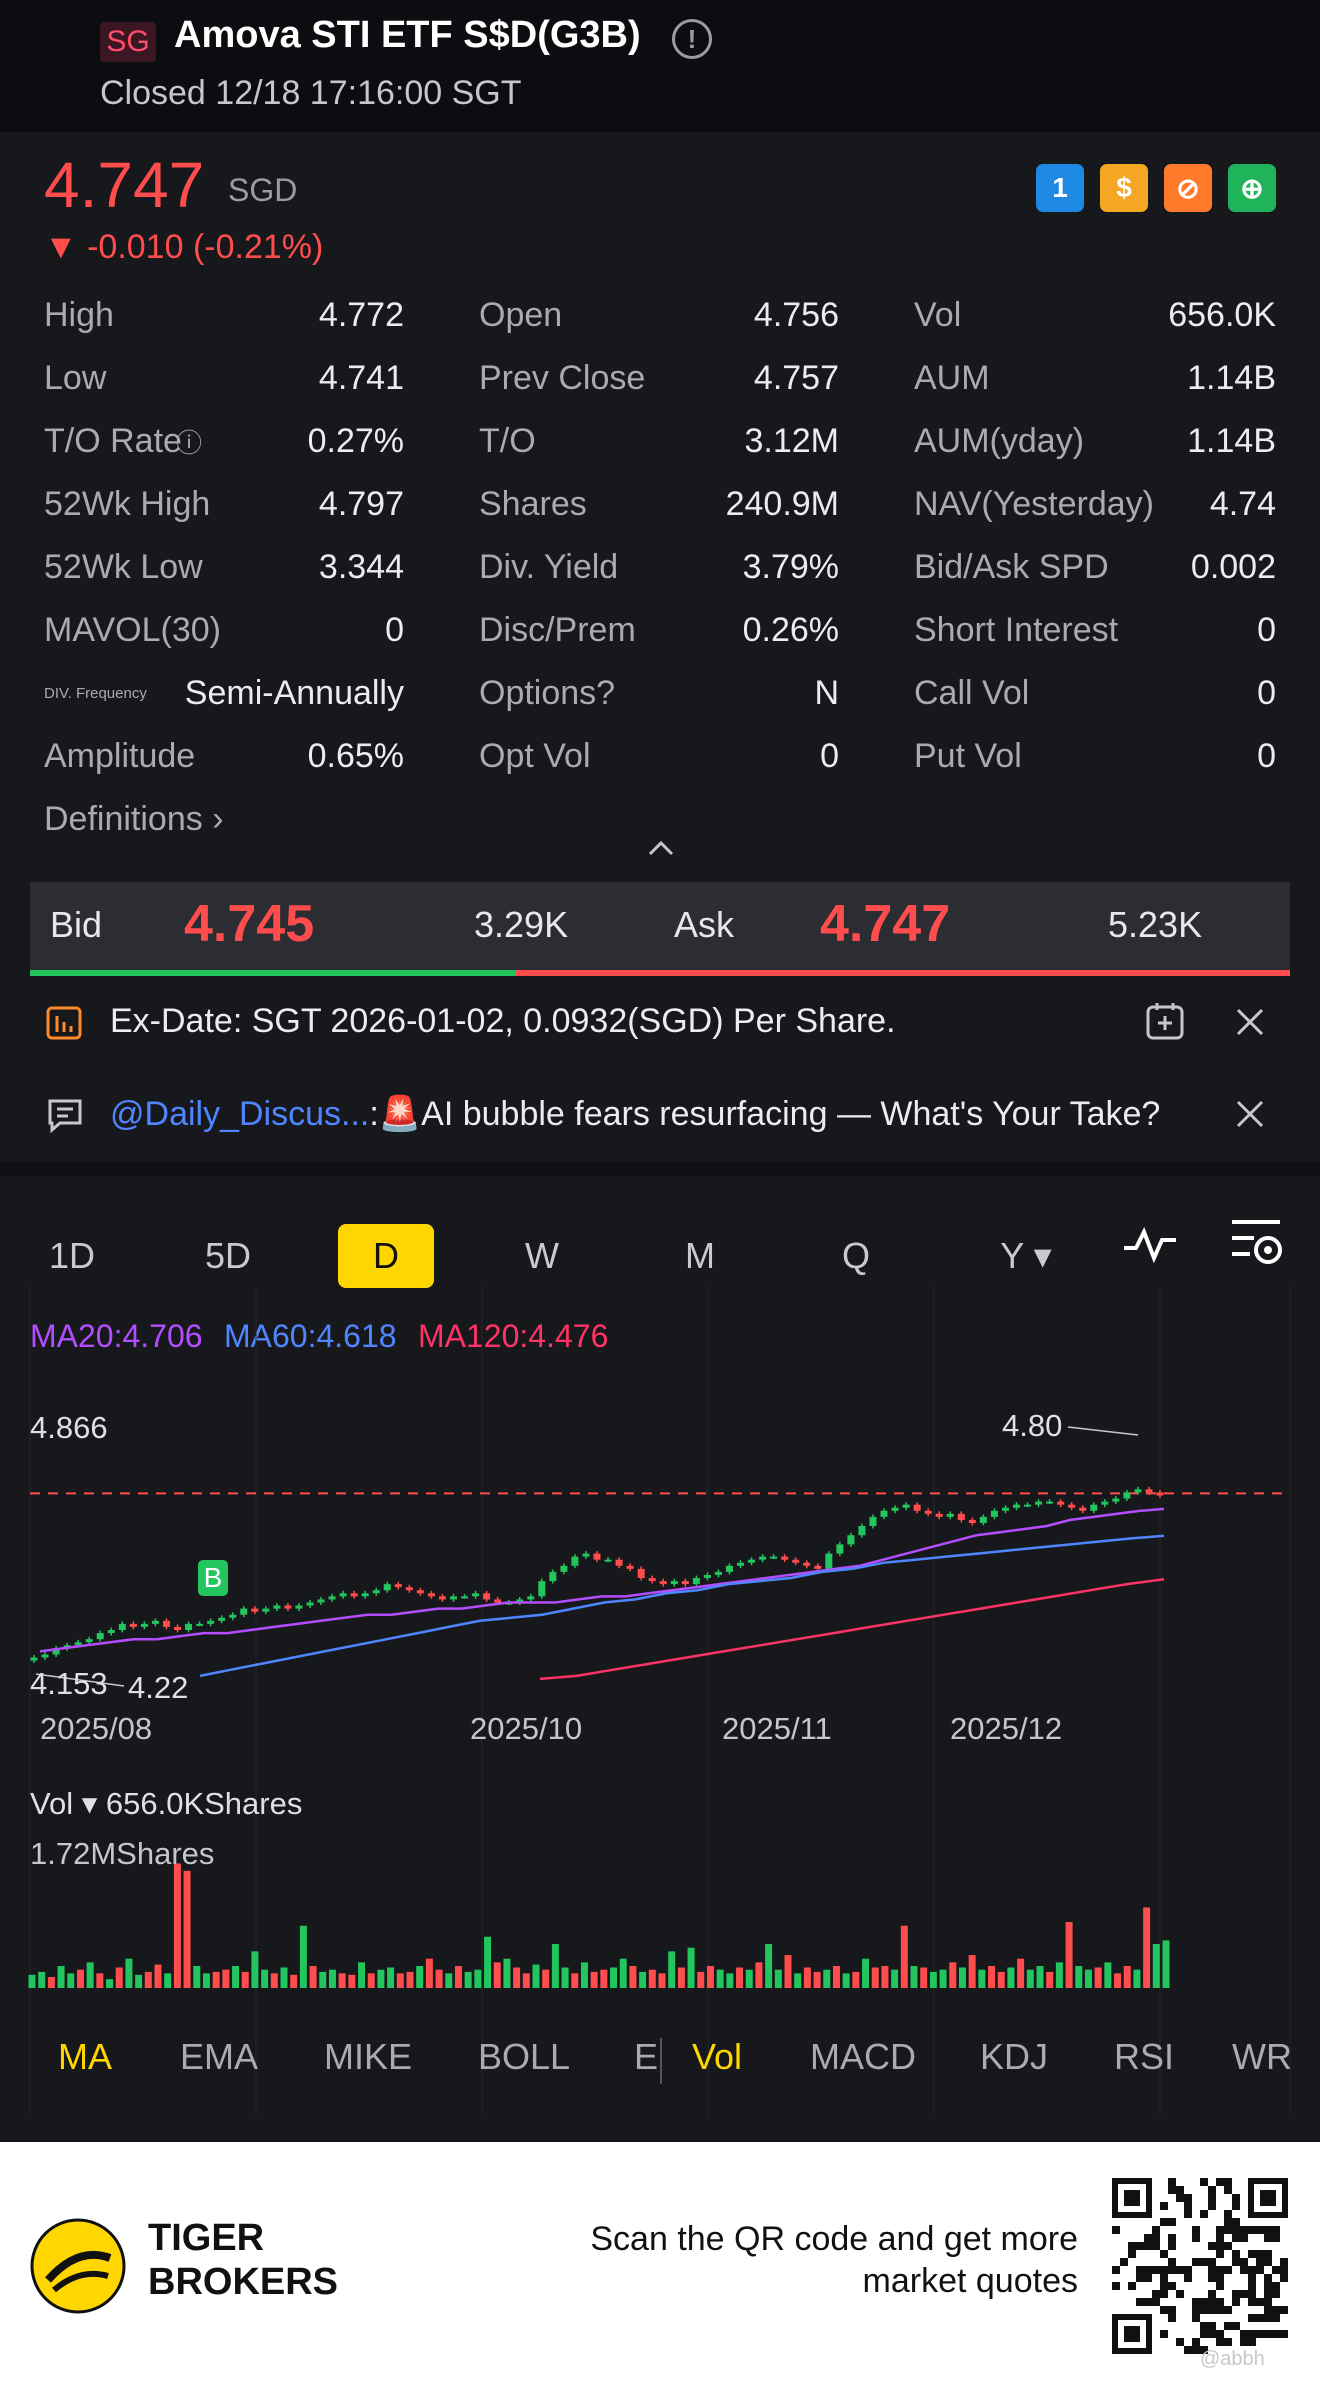  Describe the element at coordinates (717, 2056) in the screenshot. I see `indicator-vol: Vol` at that location.